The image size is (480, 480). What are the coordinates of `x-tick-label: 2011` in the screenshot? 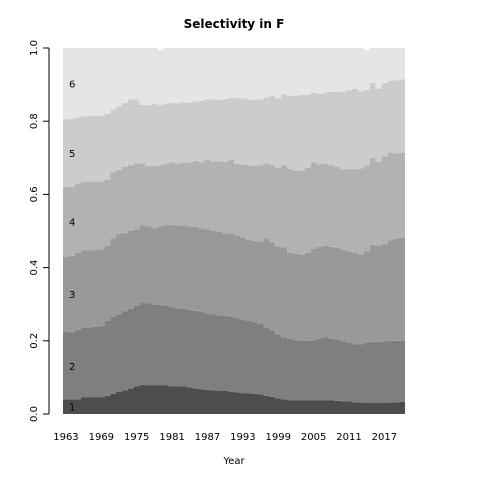 It's located at (348, 437).